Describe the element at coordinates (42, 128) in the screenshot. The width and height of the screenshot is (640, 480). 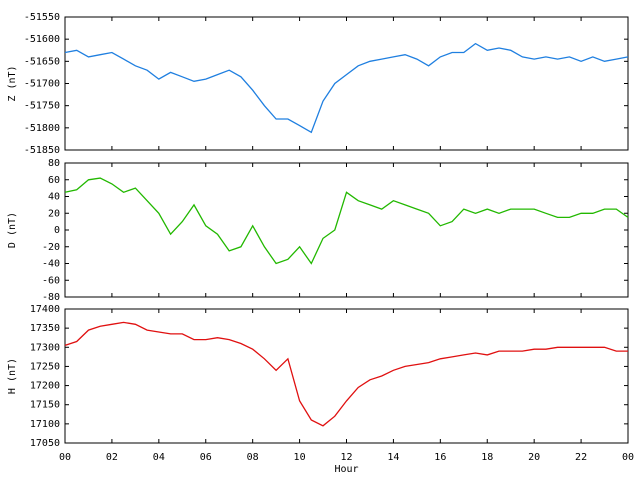
I see `y-tick-label: -51800` at that location.